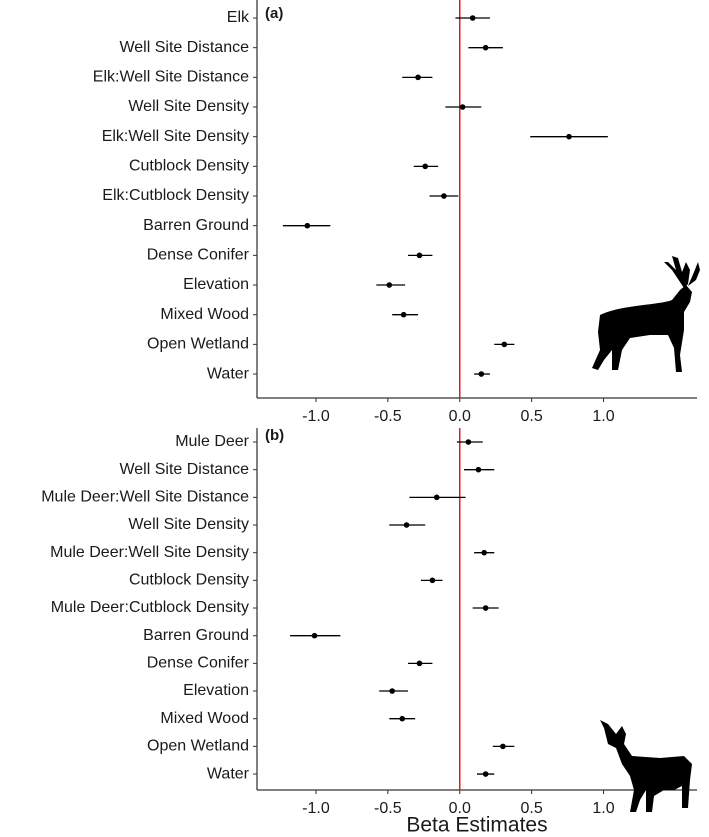 The height and width of the screenshot is (837, 709). Describe the element at coordinates (476, 825) in the screenshot. I see `x-axis-label: Beta Estimates` at that location.